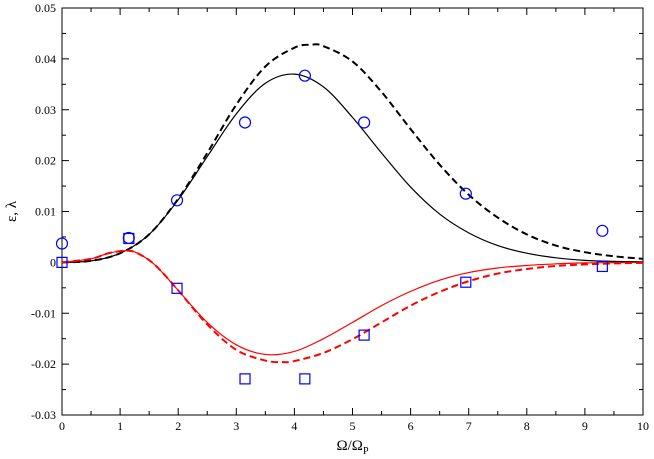  I want to click on x-tick-label: 7, so click(469, 426).